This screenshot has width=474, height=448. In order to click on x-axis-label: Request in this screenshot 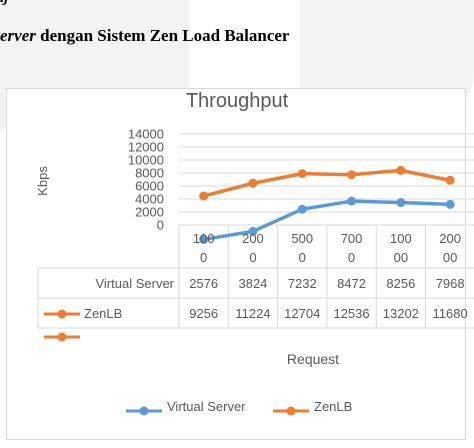, I will do `click(313, 359)`.